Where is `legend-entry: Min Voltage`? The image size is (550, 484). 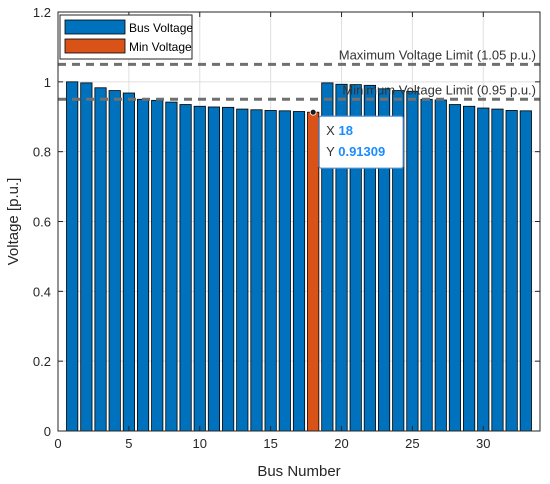
legend-entry: Min Voltage is located at coordinates (160, 47).